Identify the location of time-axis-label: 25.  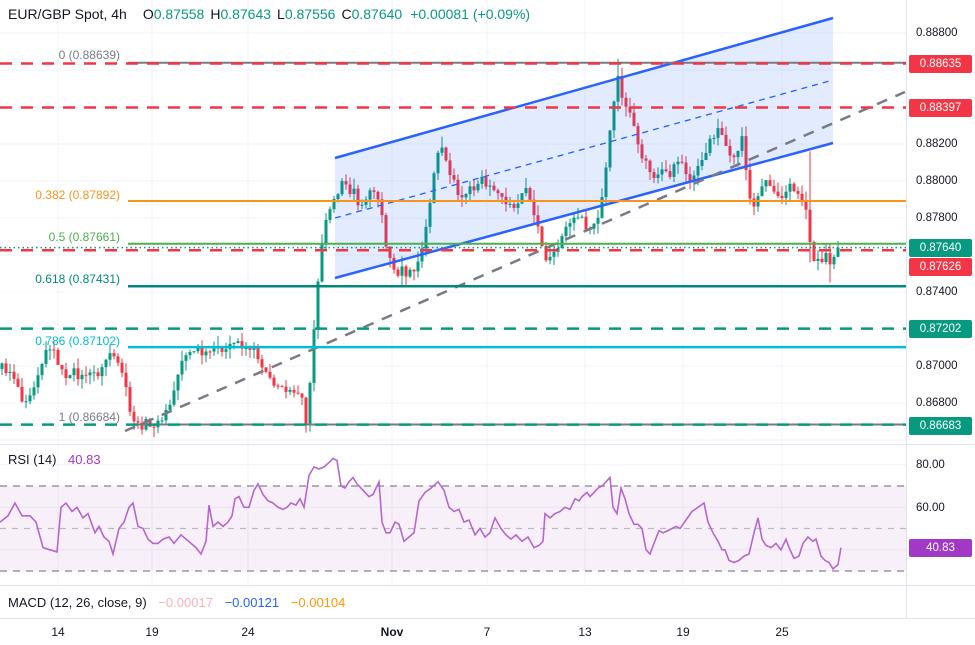
(782, 632).